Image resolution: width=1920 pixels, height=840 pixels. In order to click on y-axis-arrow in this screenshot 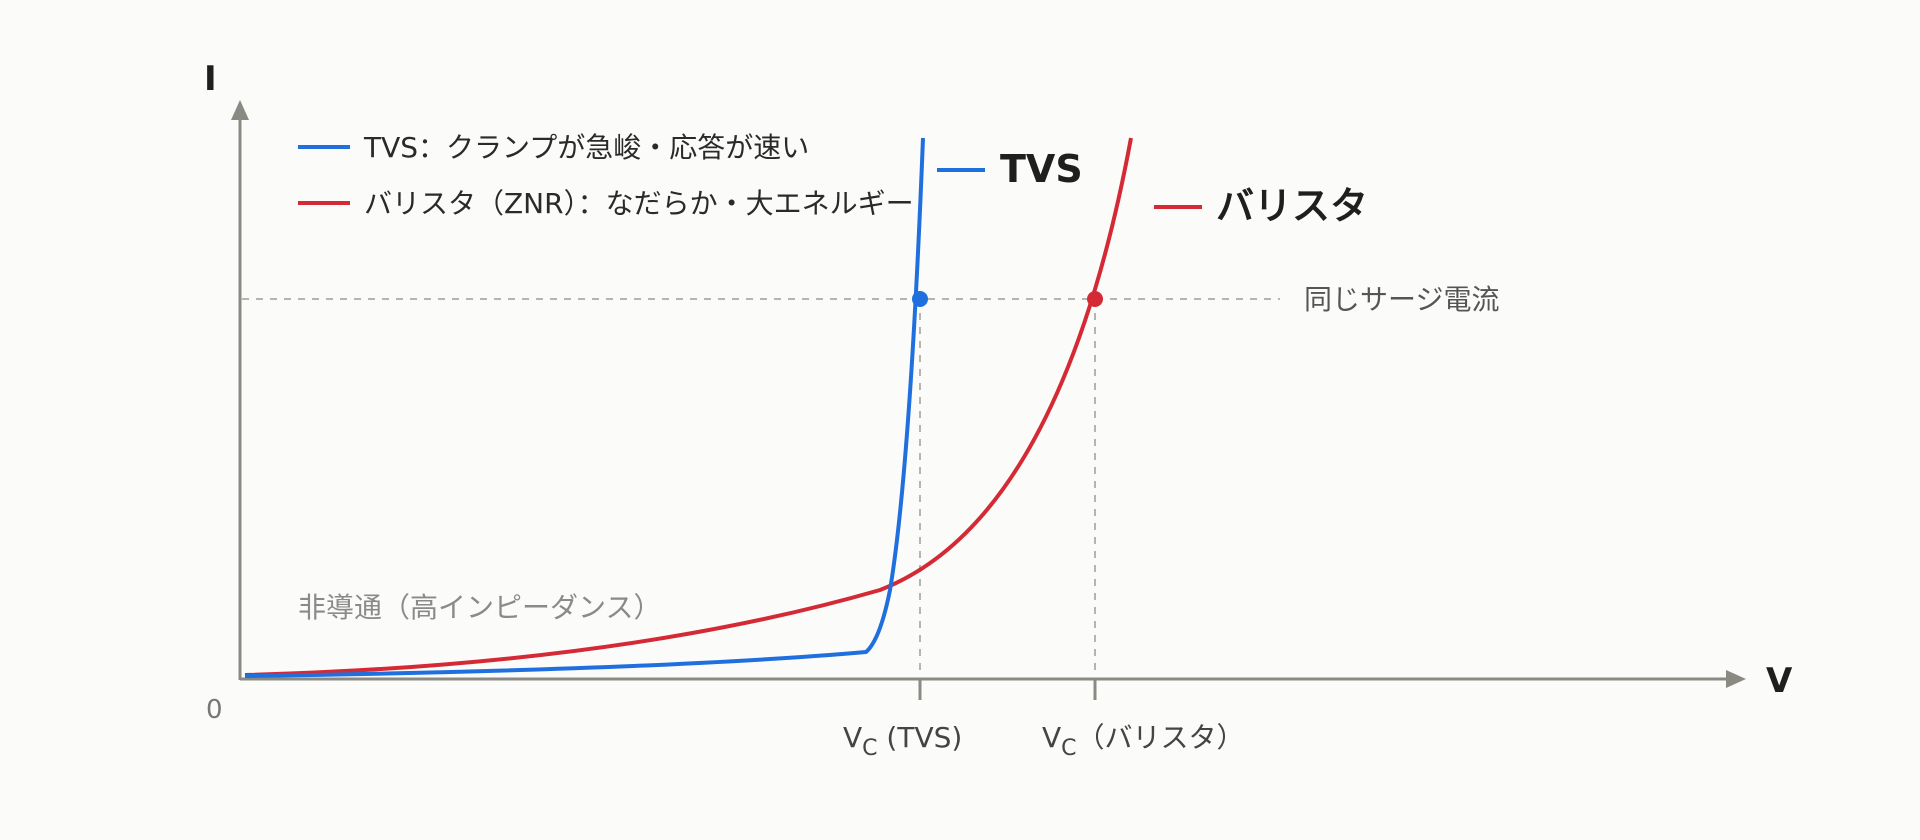, I will do `click(240, 110)`.